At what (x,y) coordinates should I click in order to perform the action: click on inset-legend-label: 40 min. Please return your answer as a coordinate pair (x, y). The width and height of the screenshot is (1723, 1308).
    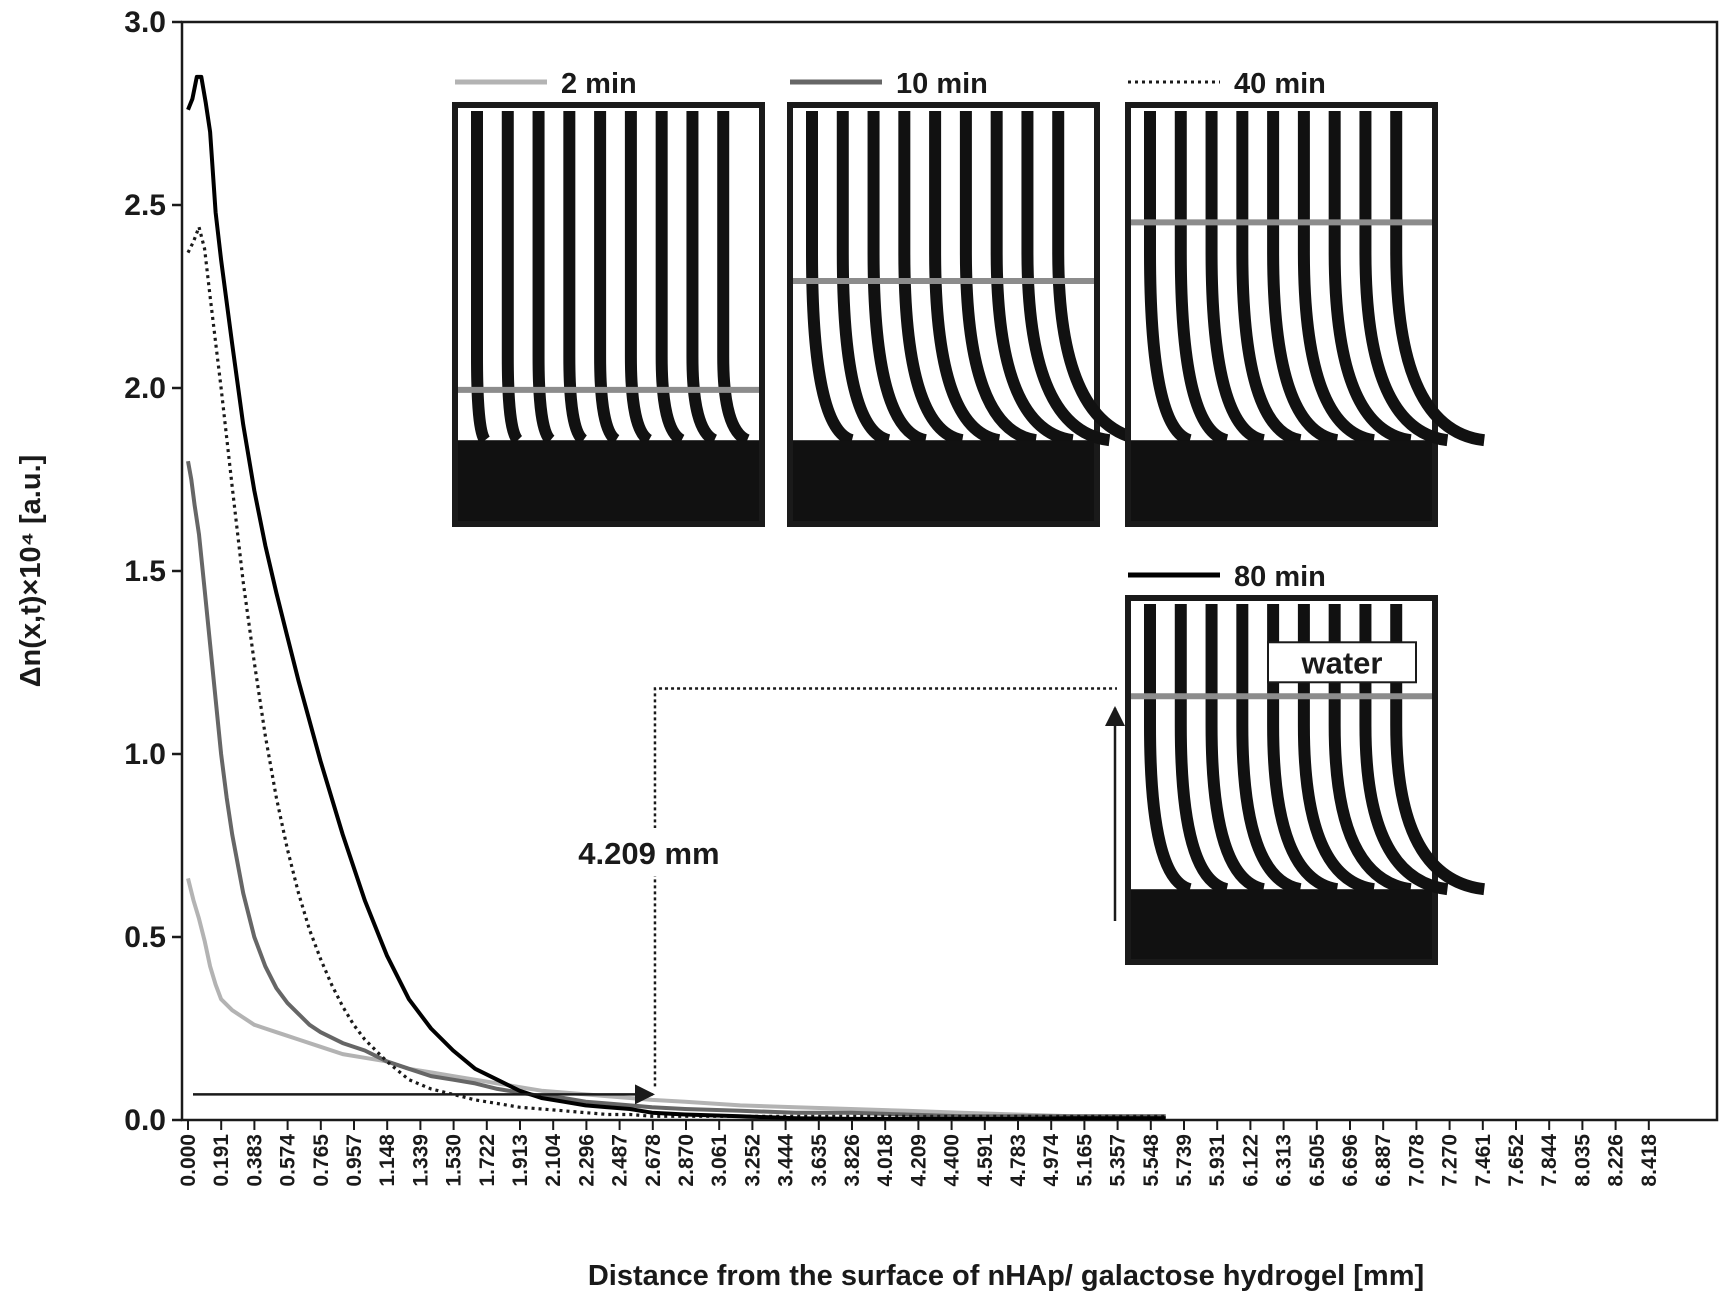
    Looking at the image, I should click on (1280, 84).